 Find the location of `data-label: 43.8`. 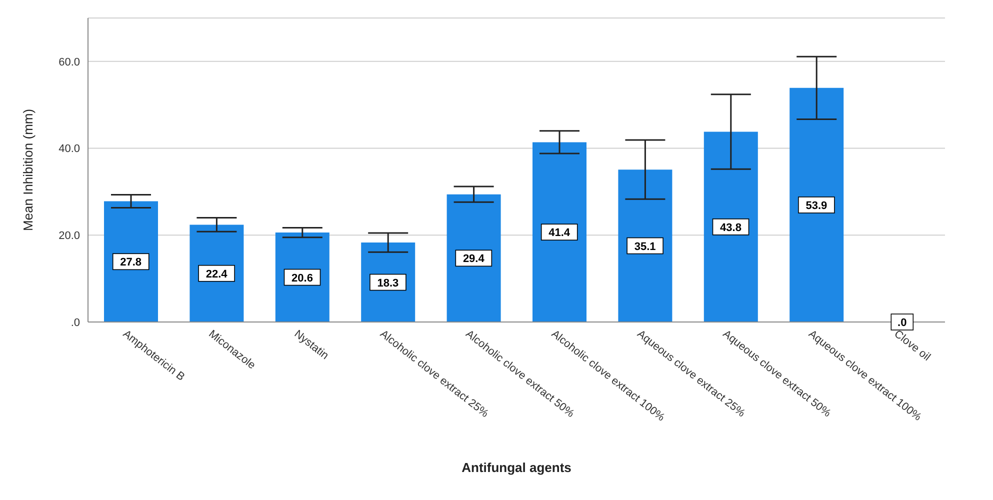

data-label: 43.8 is located at coordinates (731, 228).